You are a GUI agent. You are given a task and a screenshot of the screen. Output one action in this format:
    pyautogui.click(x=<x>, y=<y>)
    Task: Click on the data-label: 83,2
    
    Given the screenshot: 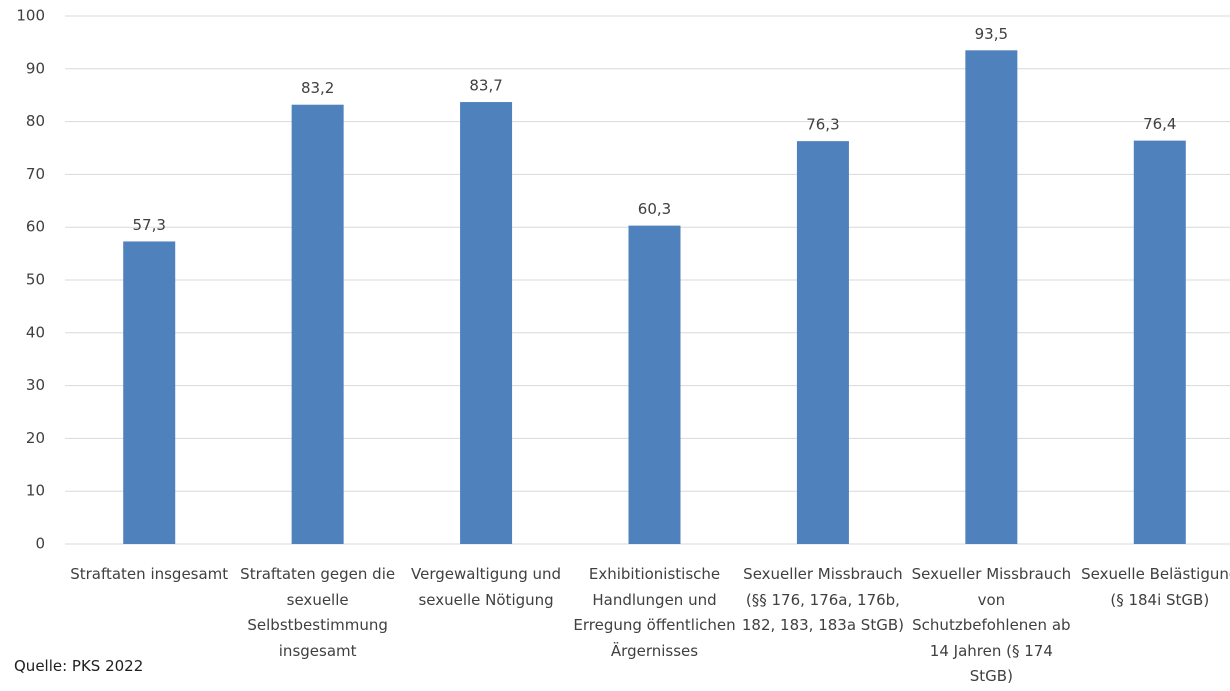 What is the action you would take?
    pyautogui.click(x=317, y=88)
    